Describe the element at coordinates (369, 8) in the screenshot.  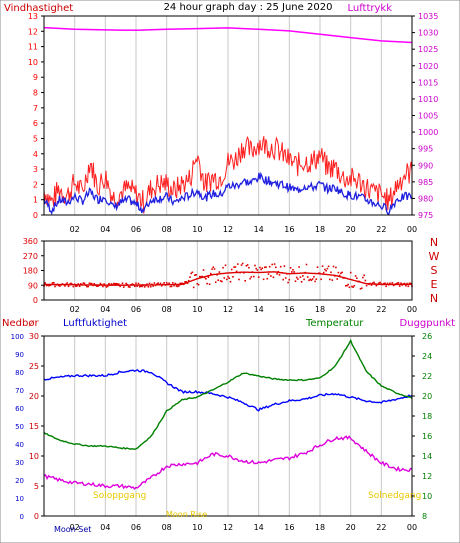
I see `pressure-axis-label: Lufttrykk` at that location.